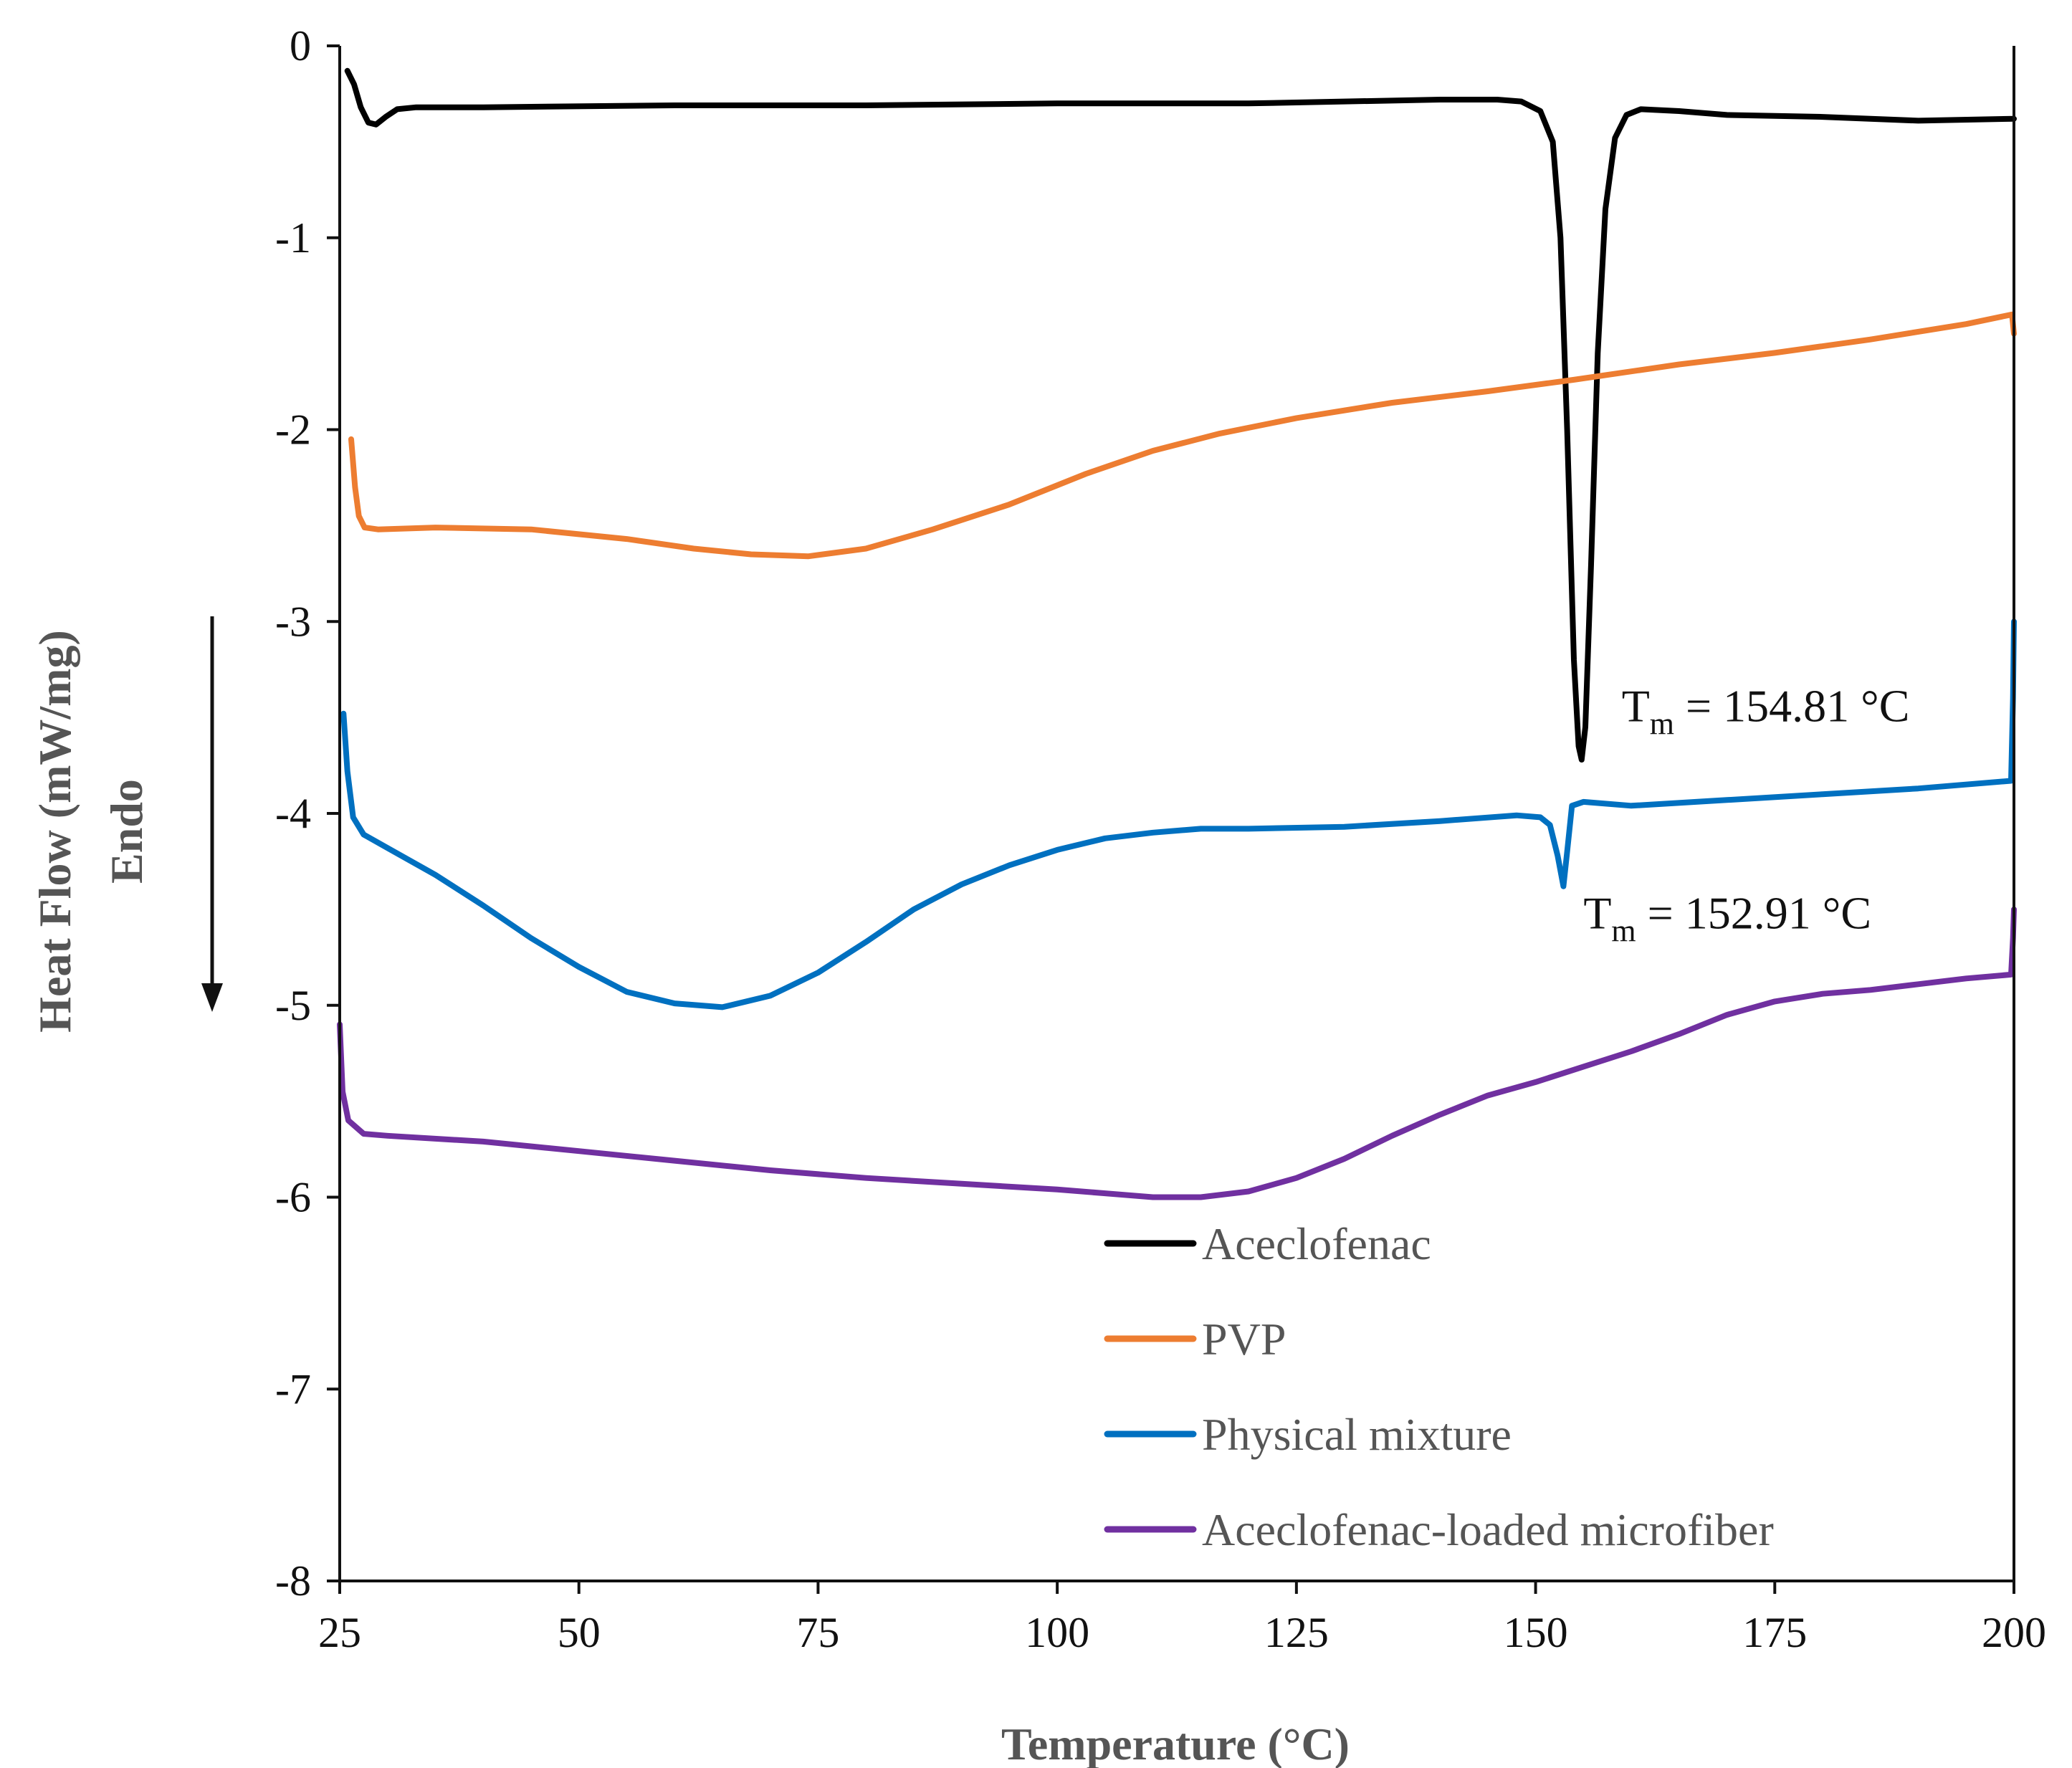 The width and height of the screenshot is (2072, 1768). I want to click on x-tick-label-5: 150, so click(1536, 1632).